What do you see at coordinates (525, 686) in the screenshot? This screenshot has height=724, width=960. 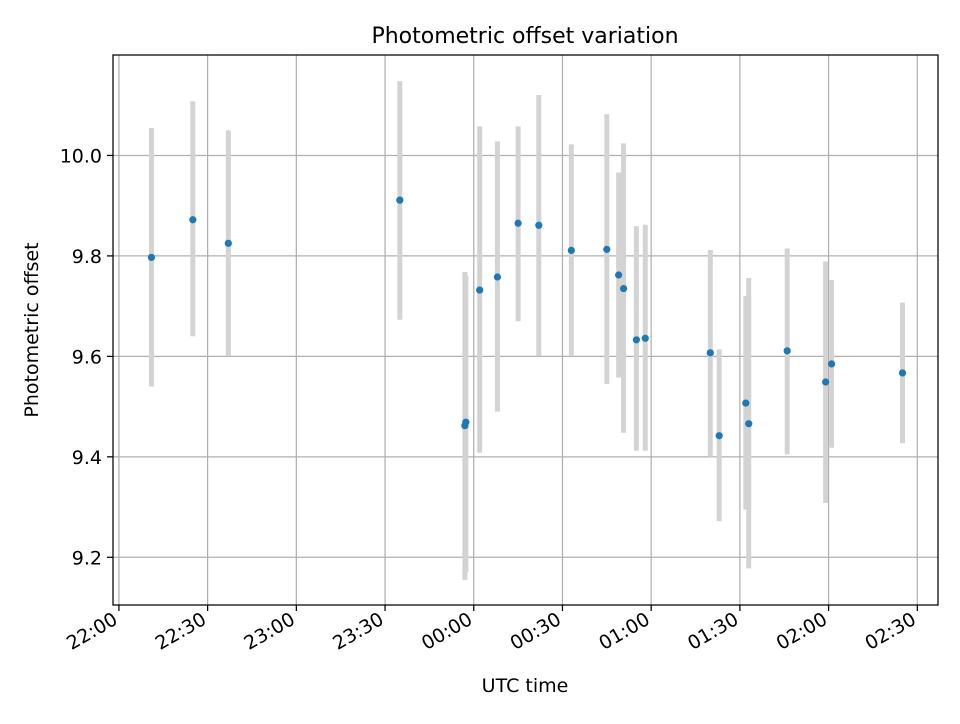 I see `x-axis-label: UTC time` at bounding box center [525, 686].